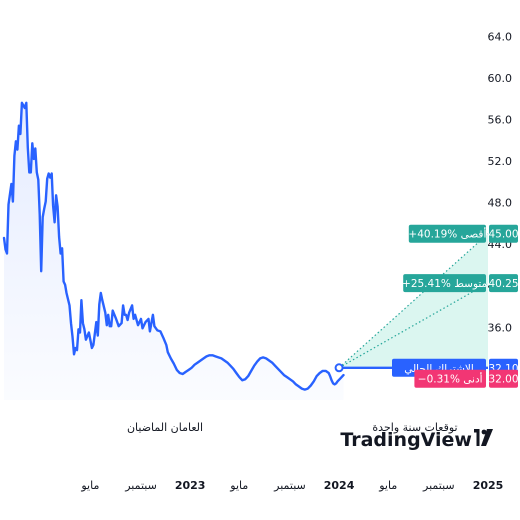  What do you see at coordinates (500, 161) in the screenshot?
I see `y-tick-label: 52.0` at bounding box center [500, 161].